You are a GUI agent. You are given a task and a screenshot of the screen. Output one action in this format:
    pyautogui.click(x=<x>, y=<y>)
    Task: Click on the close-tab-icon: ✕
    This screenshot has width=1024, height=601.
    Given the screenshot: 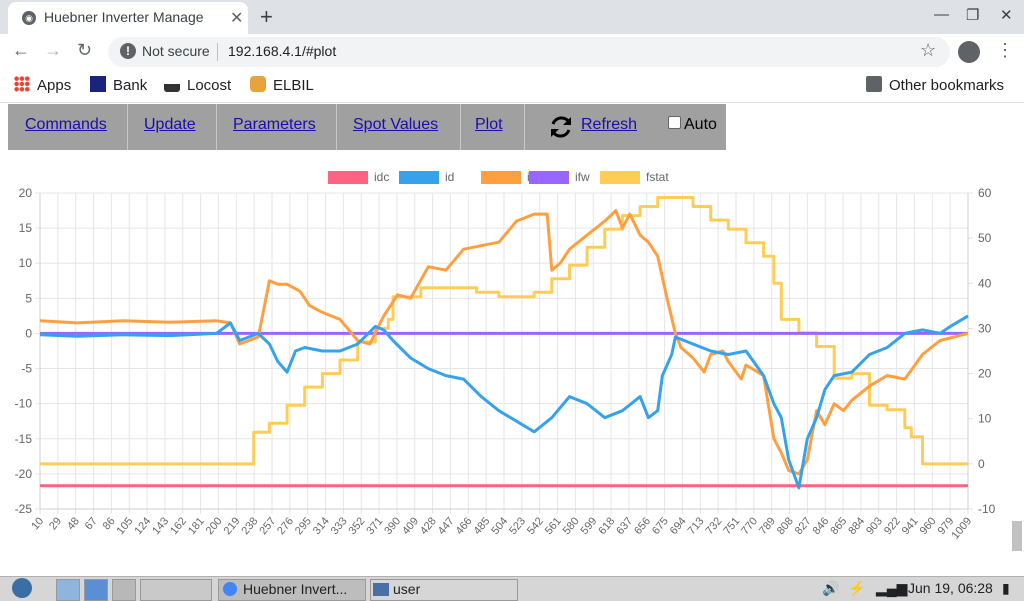 What is the action you would take?
    pyautogui.click(x=237, y=18)
    